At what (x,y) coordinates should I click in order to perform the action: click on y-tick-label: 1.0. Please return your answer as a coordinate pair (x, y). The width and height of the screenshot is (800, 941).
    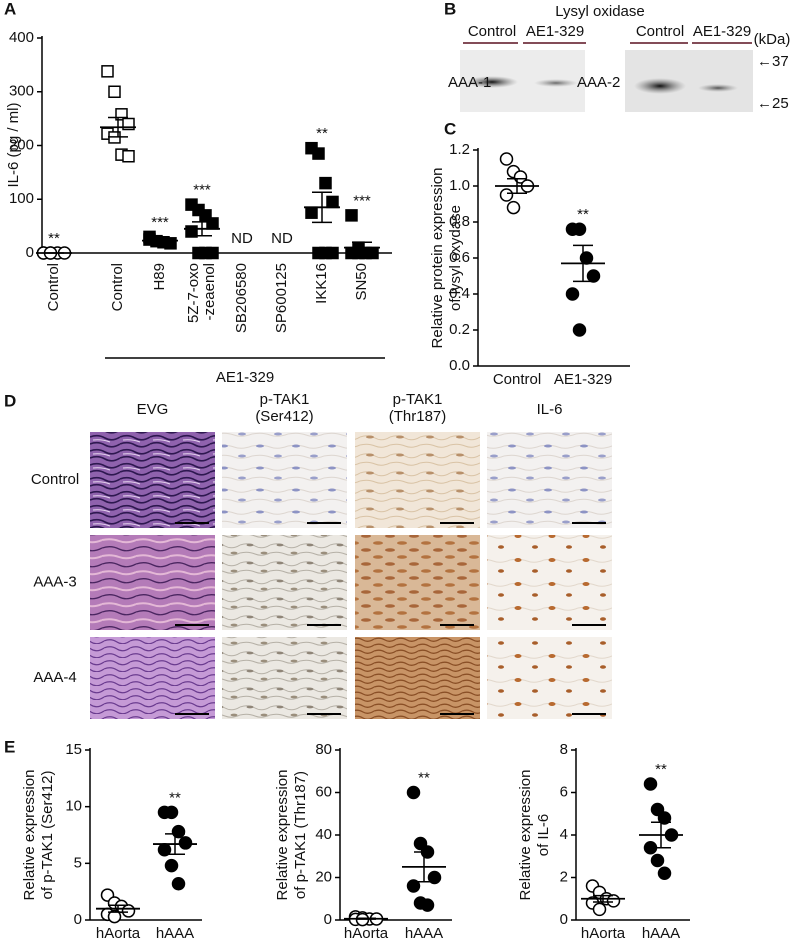
    Looking at the image, I should click on (459, 185).